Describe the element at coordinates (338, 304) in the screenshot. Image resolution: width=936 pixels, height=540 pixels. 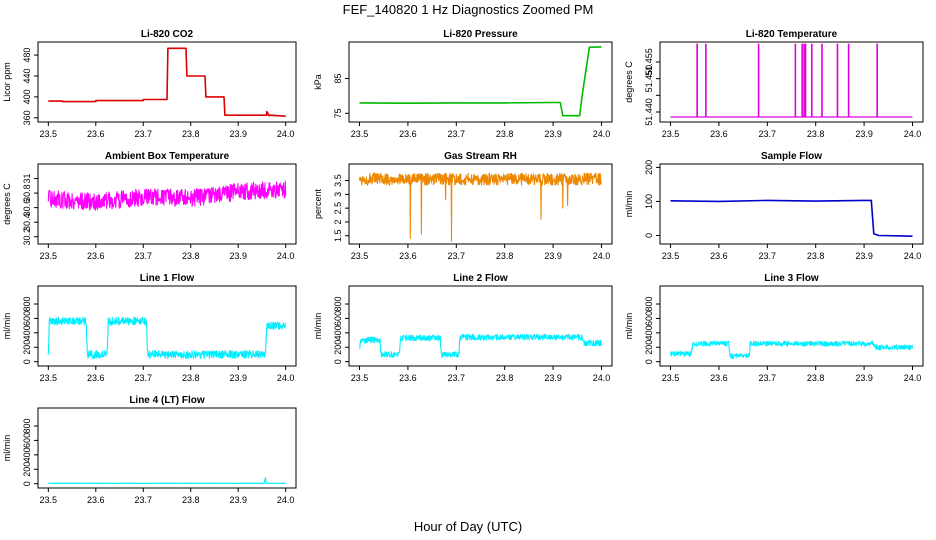
I see `y-tick-label: 800` at that location.